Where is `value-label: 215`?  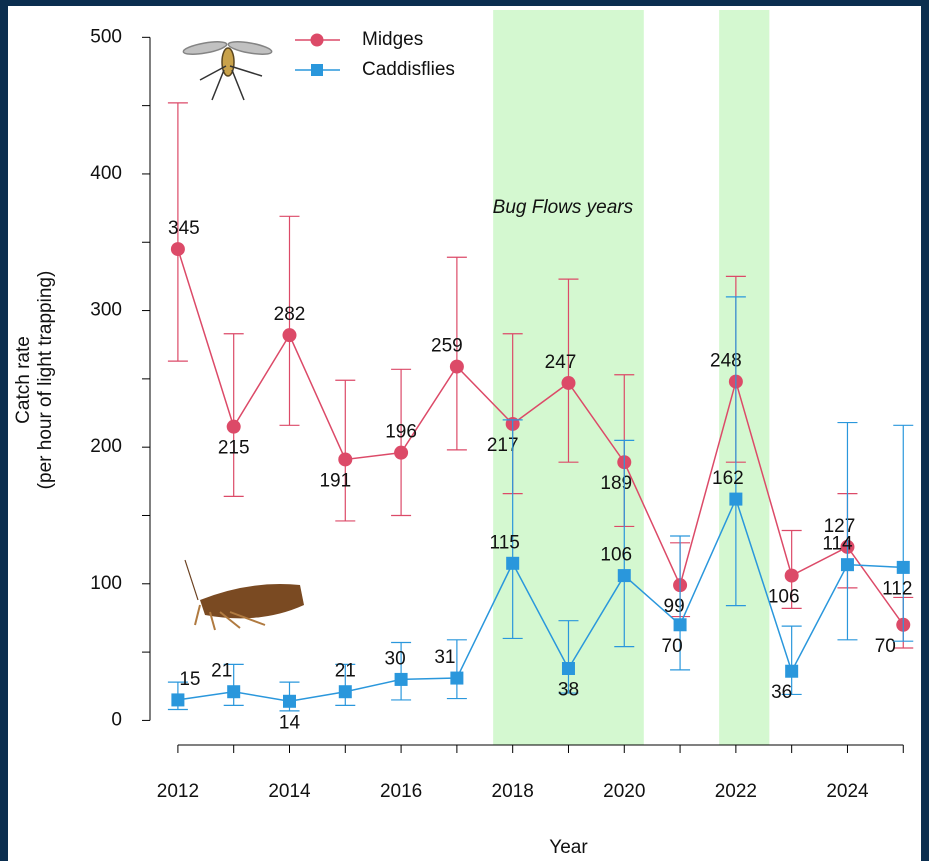
value-label: 215 is located at coordinates (234, 448).